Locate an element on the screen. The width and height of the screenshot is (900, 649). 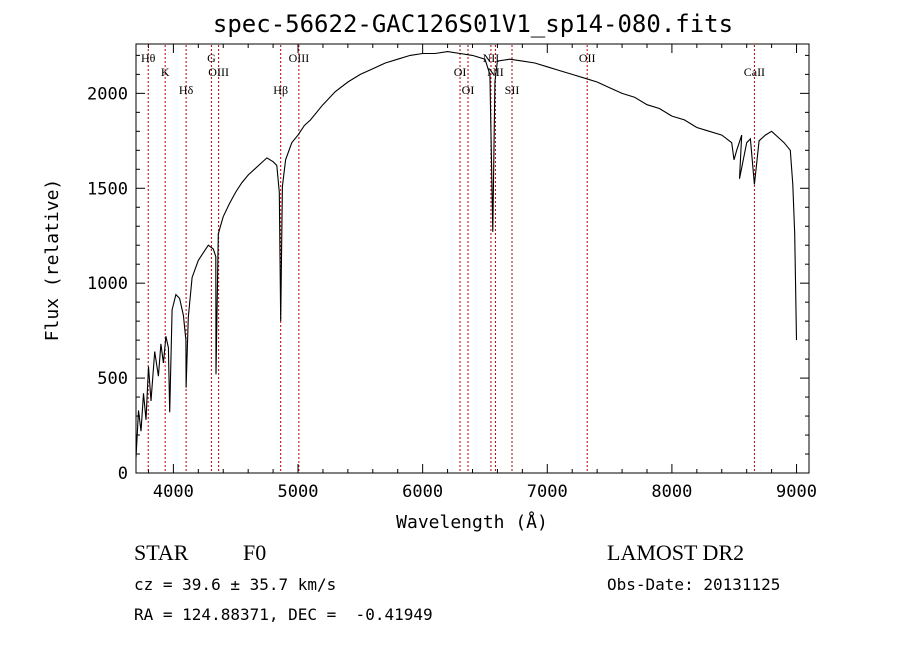
spectral-line-label: SII is located at coordinates (512, 90).